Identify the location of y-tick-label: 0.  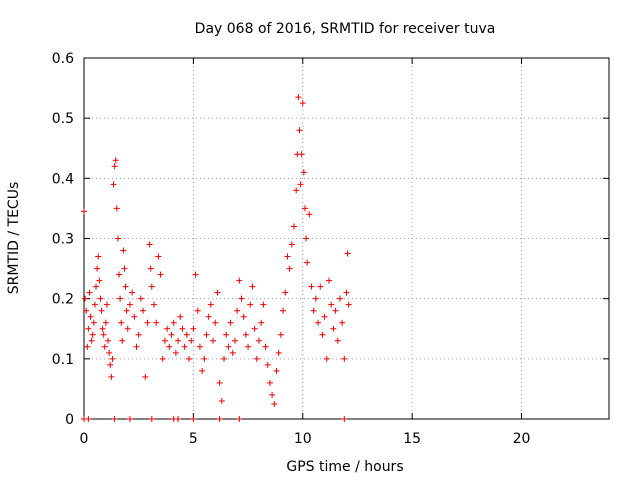
(69, 420).